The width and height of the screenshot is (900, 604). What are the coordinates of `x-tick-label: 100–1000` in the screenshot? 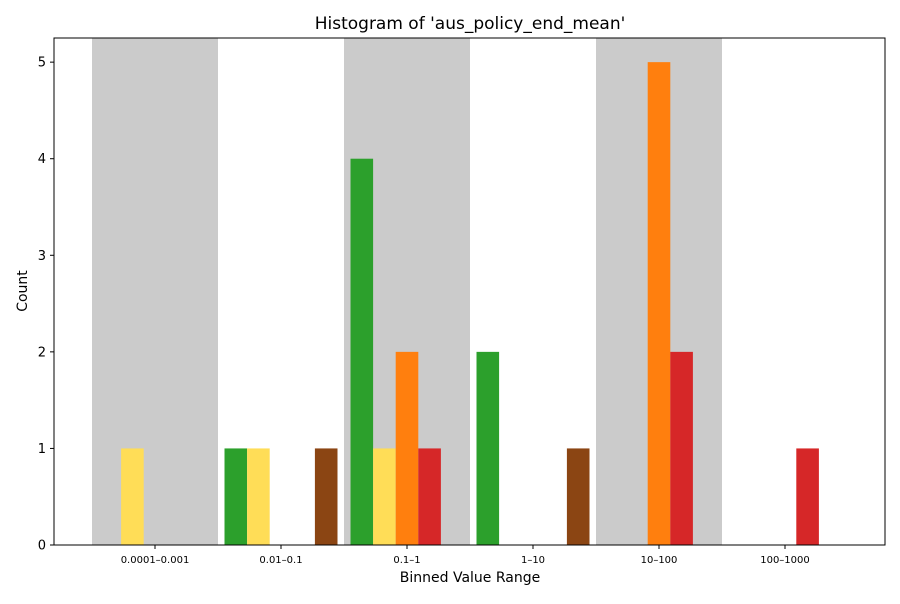 It's located at (785, 560).